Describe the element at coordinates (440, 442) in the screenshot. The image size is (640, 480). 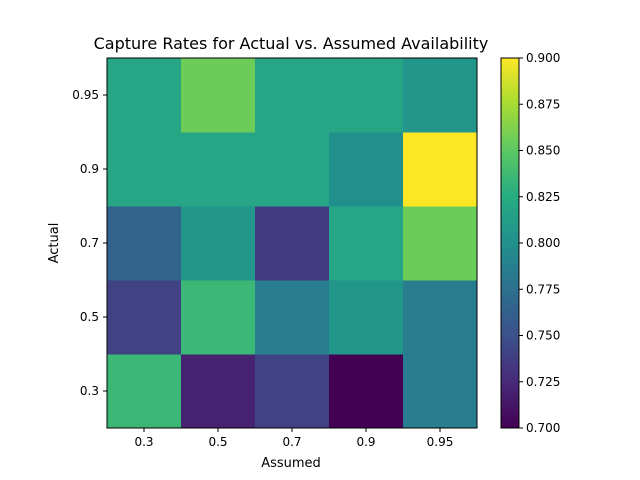
I see `x-tick-label: 0.95` at that location.